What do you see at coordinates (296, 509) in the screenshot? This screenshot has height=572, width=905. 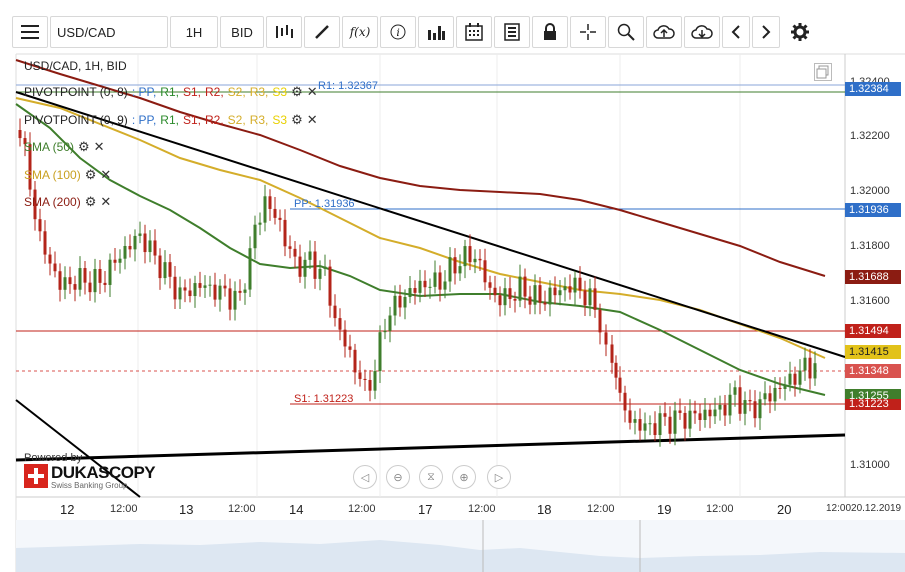 I see `x-day: 14` at bounding box center [296, 509].